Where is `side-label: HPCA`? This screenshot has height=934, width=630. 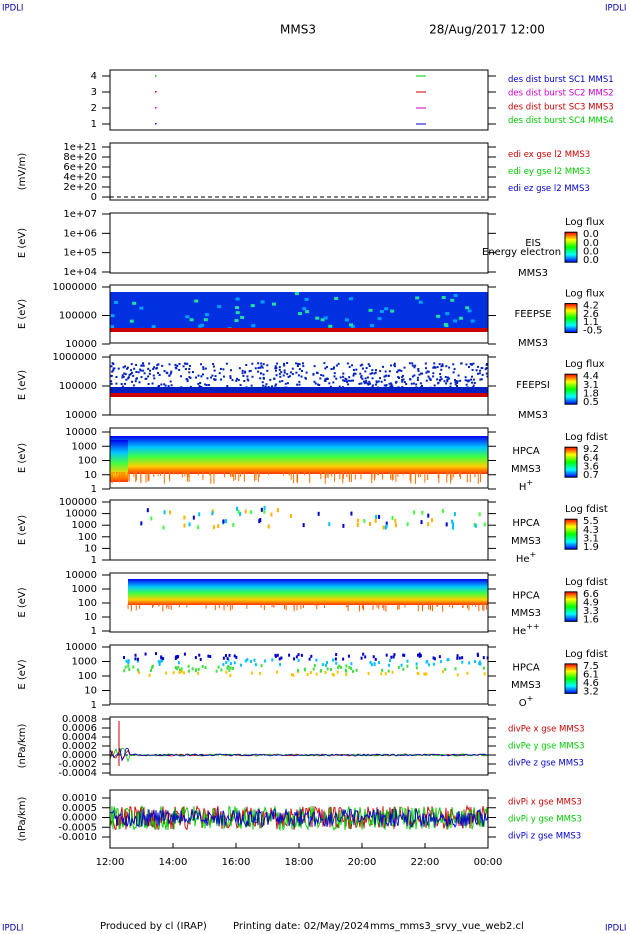
side-label: HPCA is located at coordinates (526, 667).